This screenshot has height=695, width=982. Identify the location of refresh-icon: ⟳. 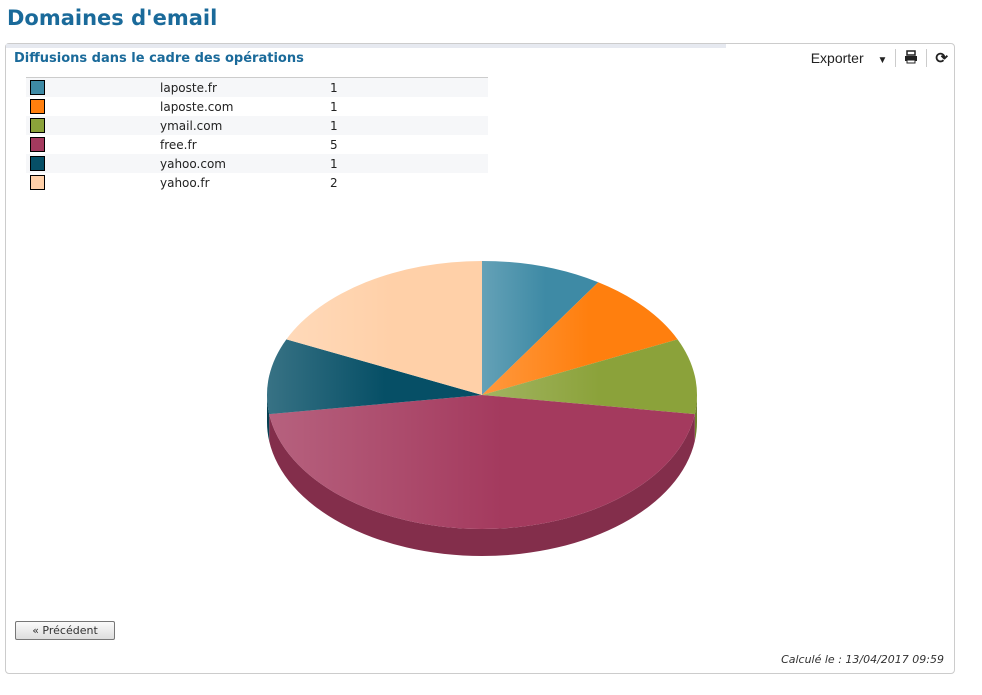
(941, 58).